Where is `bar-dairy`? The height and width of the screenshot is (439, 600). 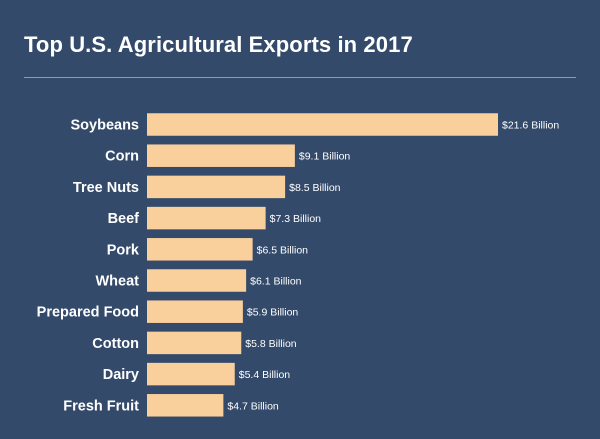 bar-dairy is located at coordinates (191, 374).